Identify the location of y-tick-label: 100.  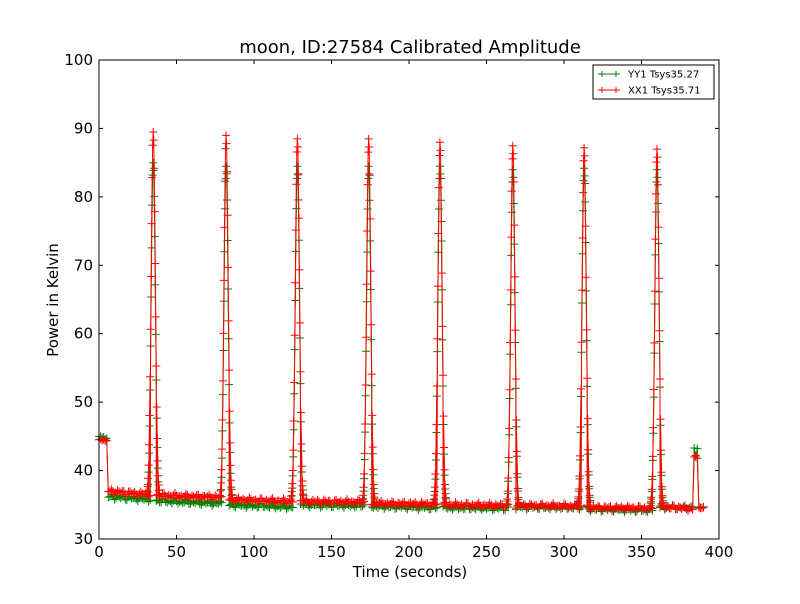
(78, 60).